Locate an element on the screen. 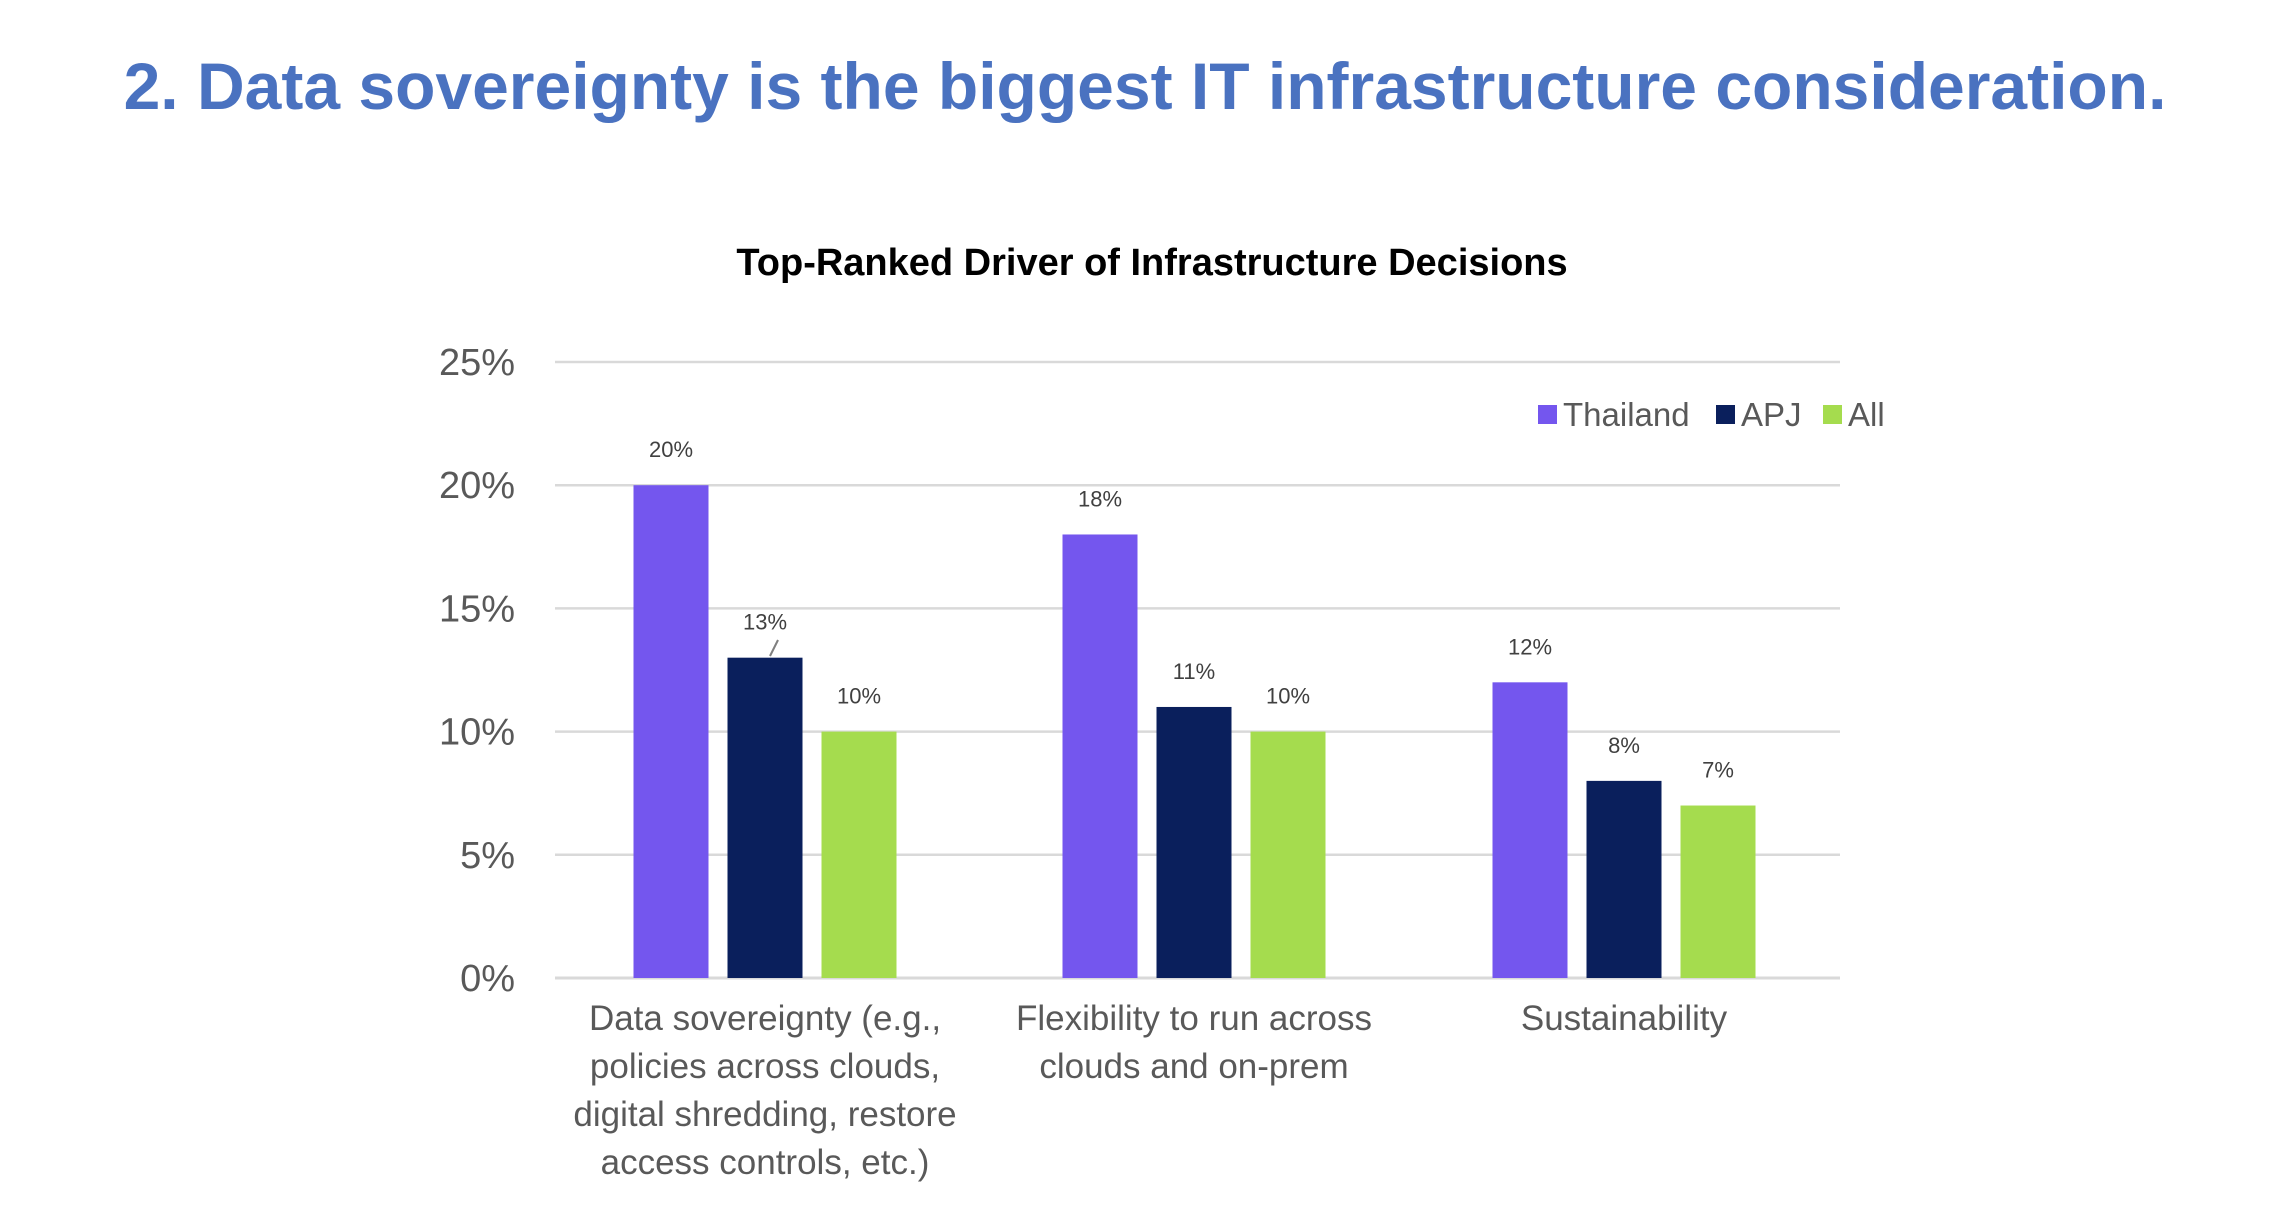 This screenshot has width=2290, height=1227. data-label: 13% is located at coordinates (765, 622).